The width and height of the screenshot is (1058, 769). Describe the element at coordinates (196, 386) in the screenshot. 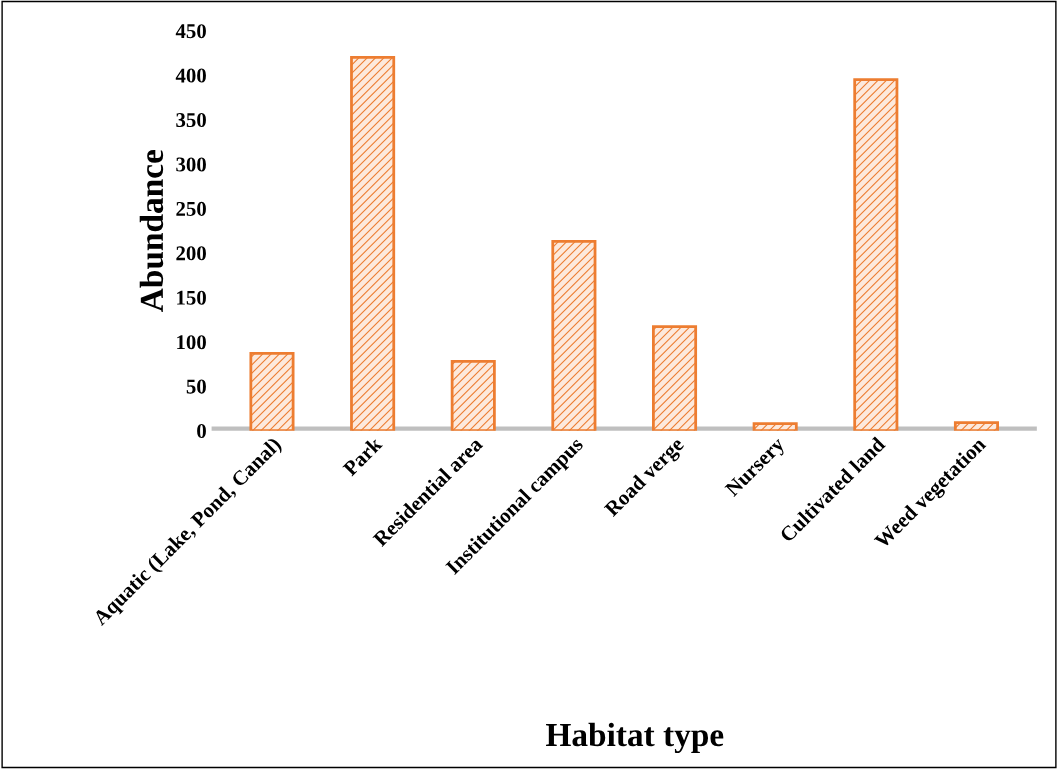

I see `y-tick-label: 50` at that location.